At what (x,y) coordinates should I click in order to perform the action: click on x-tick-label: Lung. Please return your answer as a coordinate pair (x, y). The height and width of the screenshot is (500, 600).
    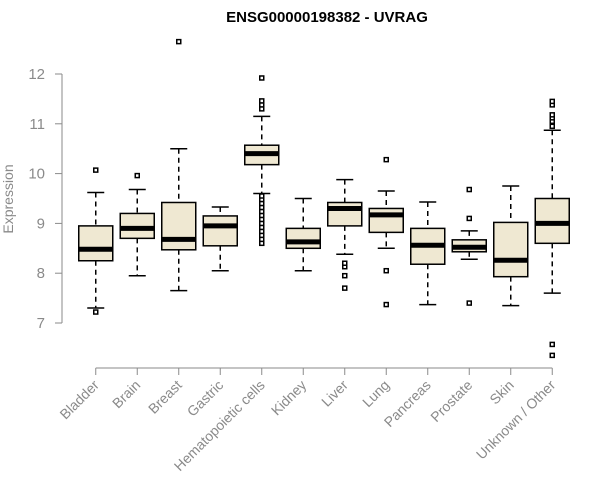
    Looking at the image, I should click on (375, 393).